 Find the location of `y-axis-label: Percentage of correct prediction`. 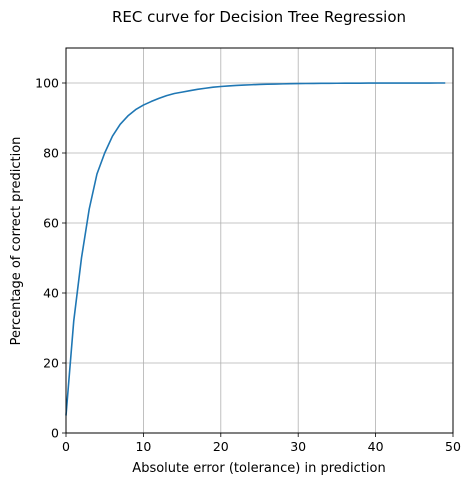

y-axis-label: Percentage of correct prediction is located at coordinates (16, 241).